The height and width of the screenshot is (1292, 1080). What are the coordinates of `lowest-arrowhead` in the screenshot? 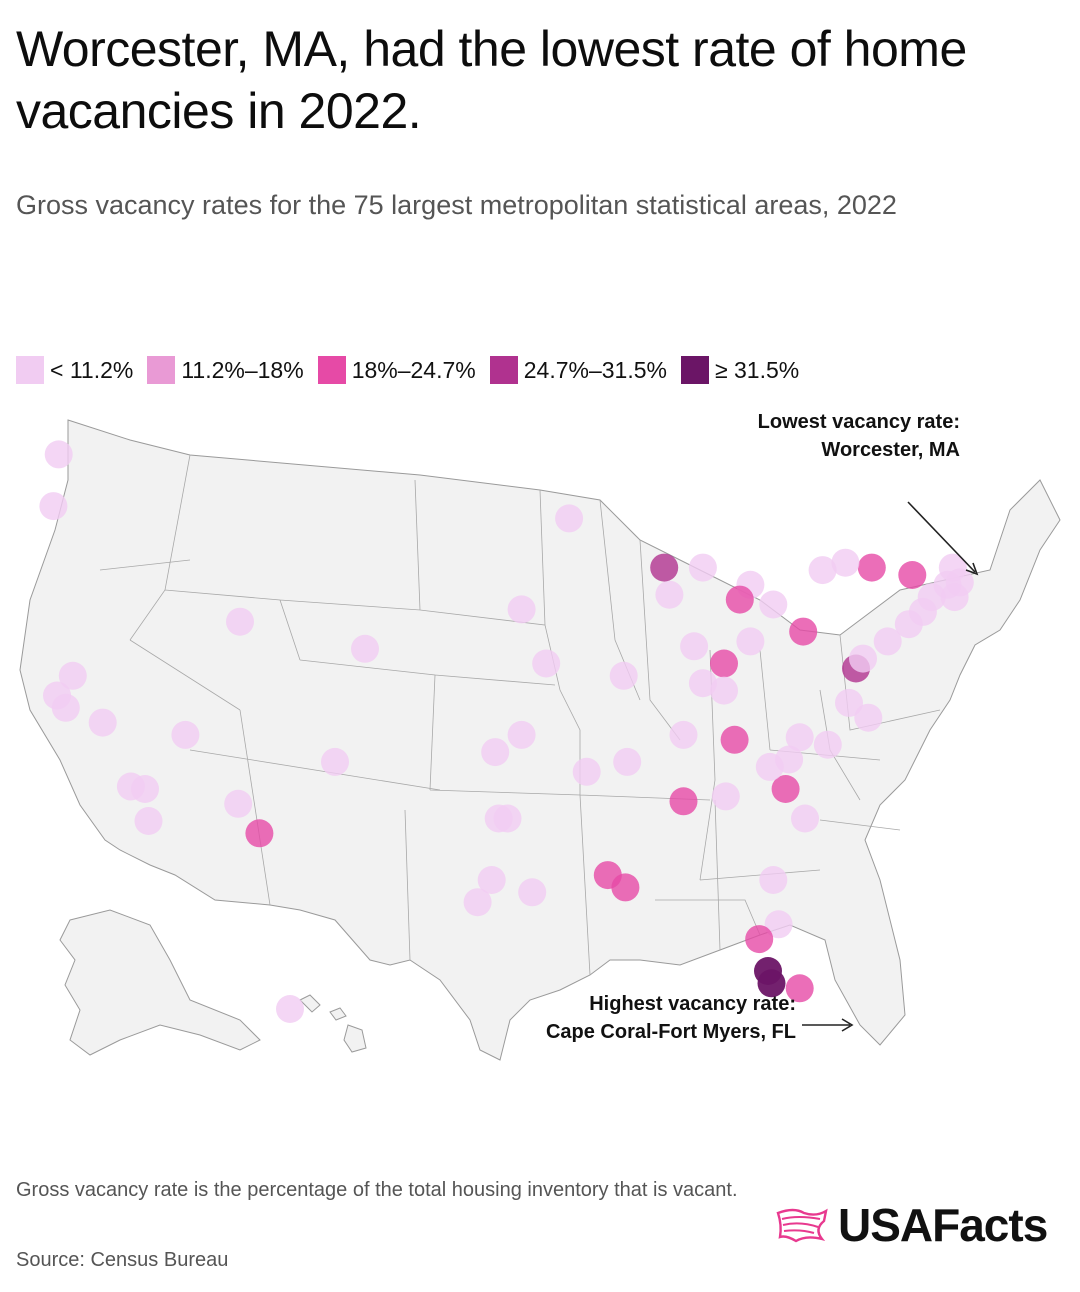 It's located at (972, 569).